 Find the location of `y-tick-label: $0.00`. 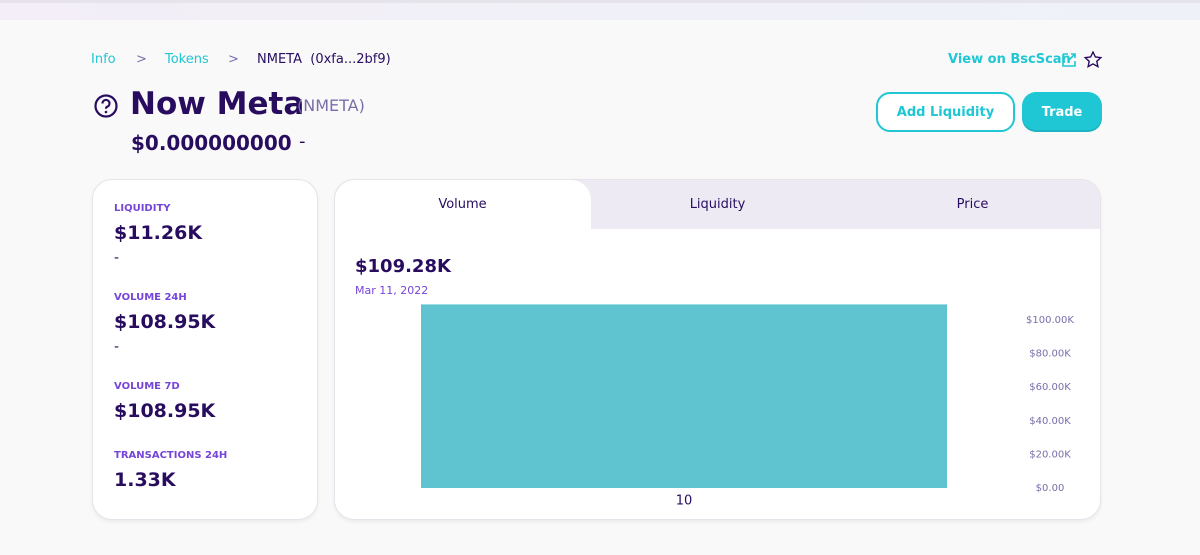

y-tick-label: $0.00 is located at coordinates (1050, 488).